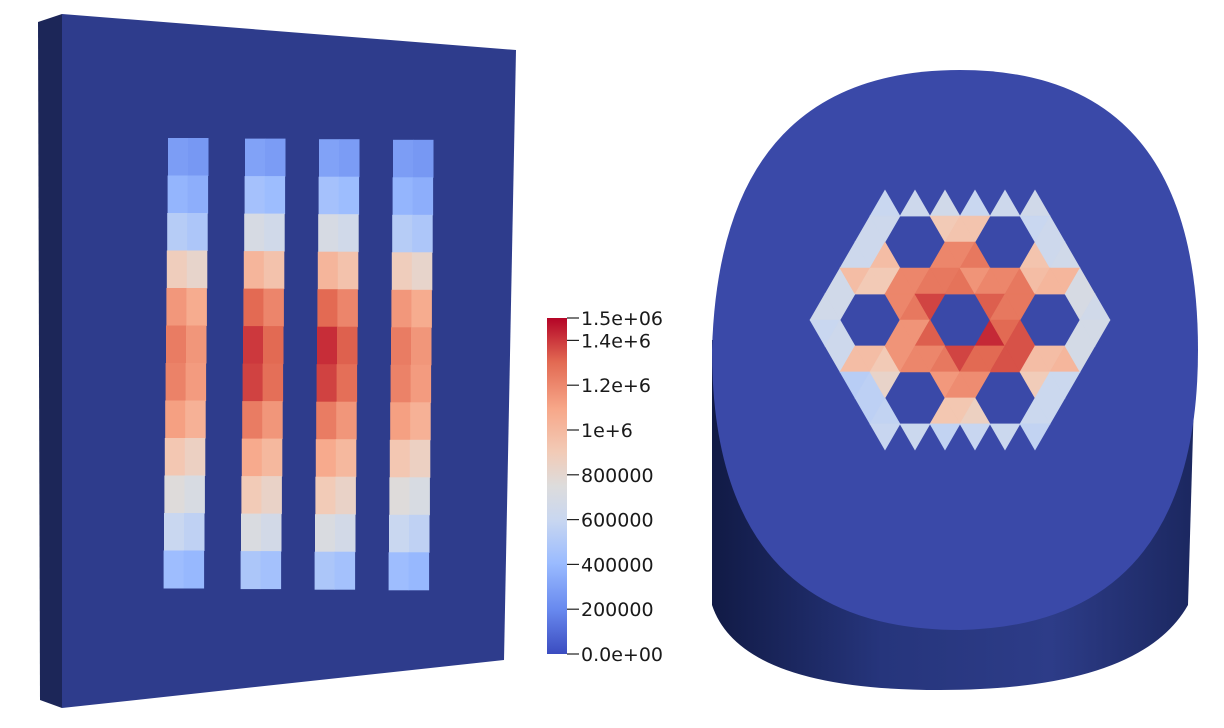 This screenshot has width=1224, height=728. I want to click on pin-strips, so click(298, 364).